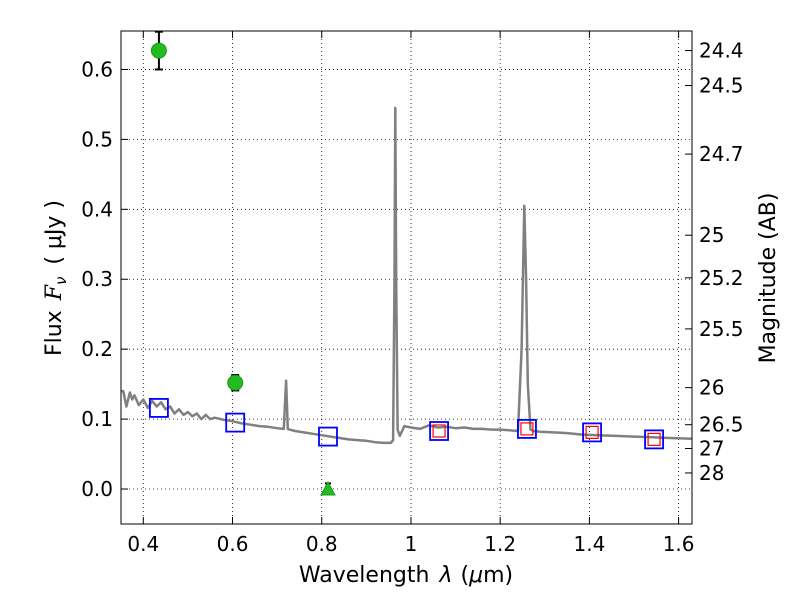 This screenshot has height=605, width=800. I want to click on x-tick-label: 1, so click(411, 544).